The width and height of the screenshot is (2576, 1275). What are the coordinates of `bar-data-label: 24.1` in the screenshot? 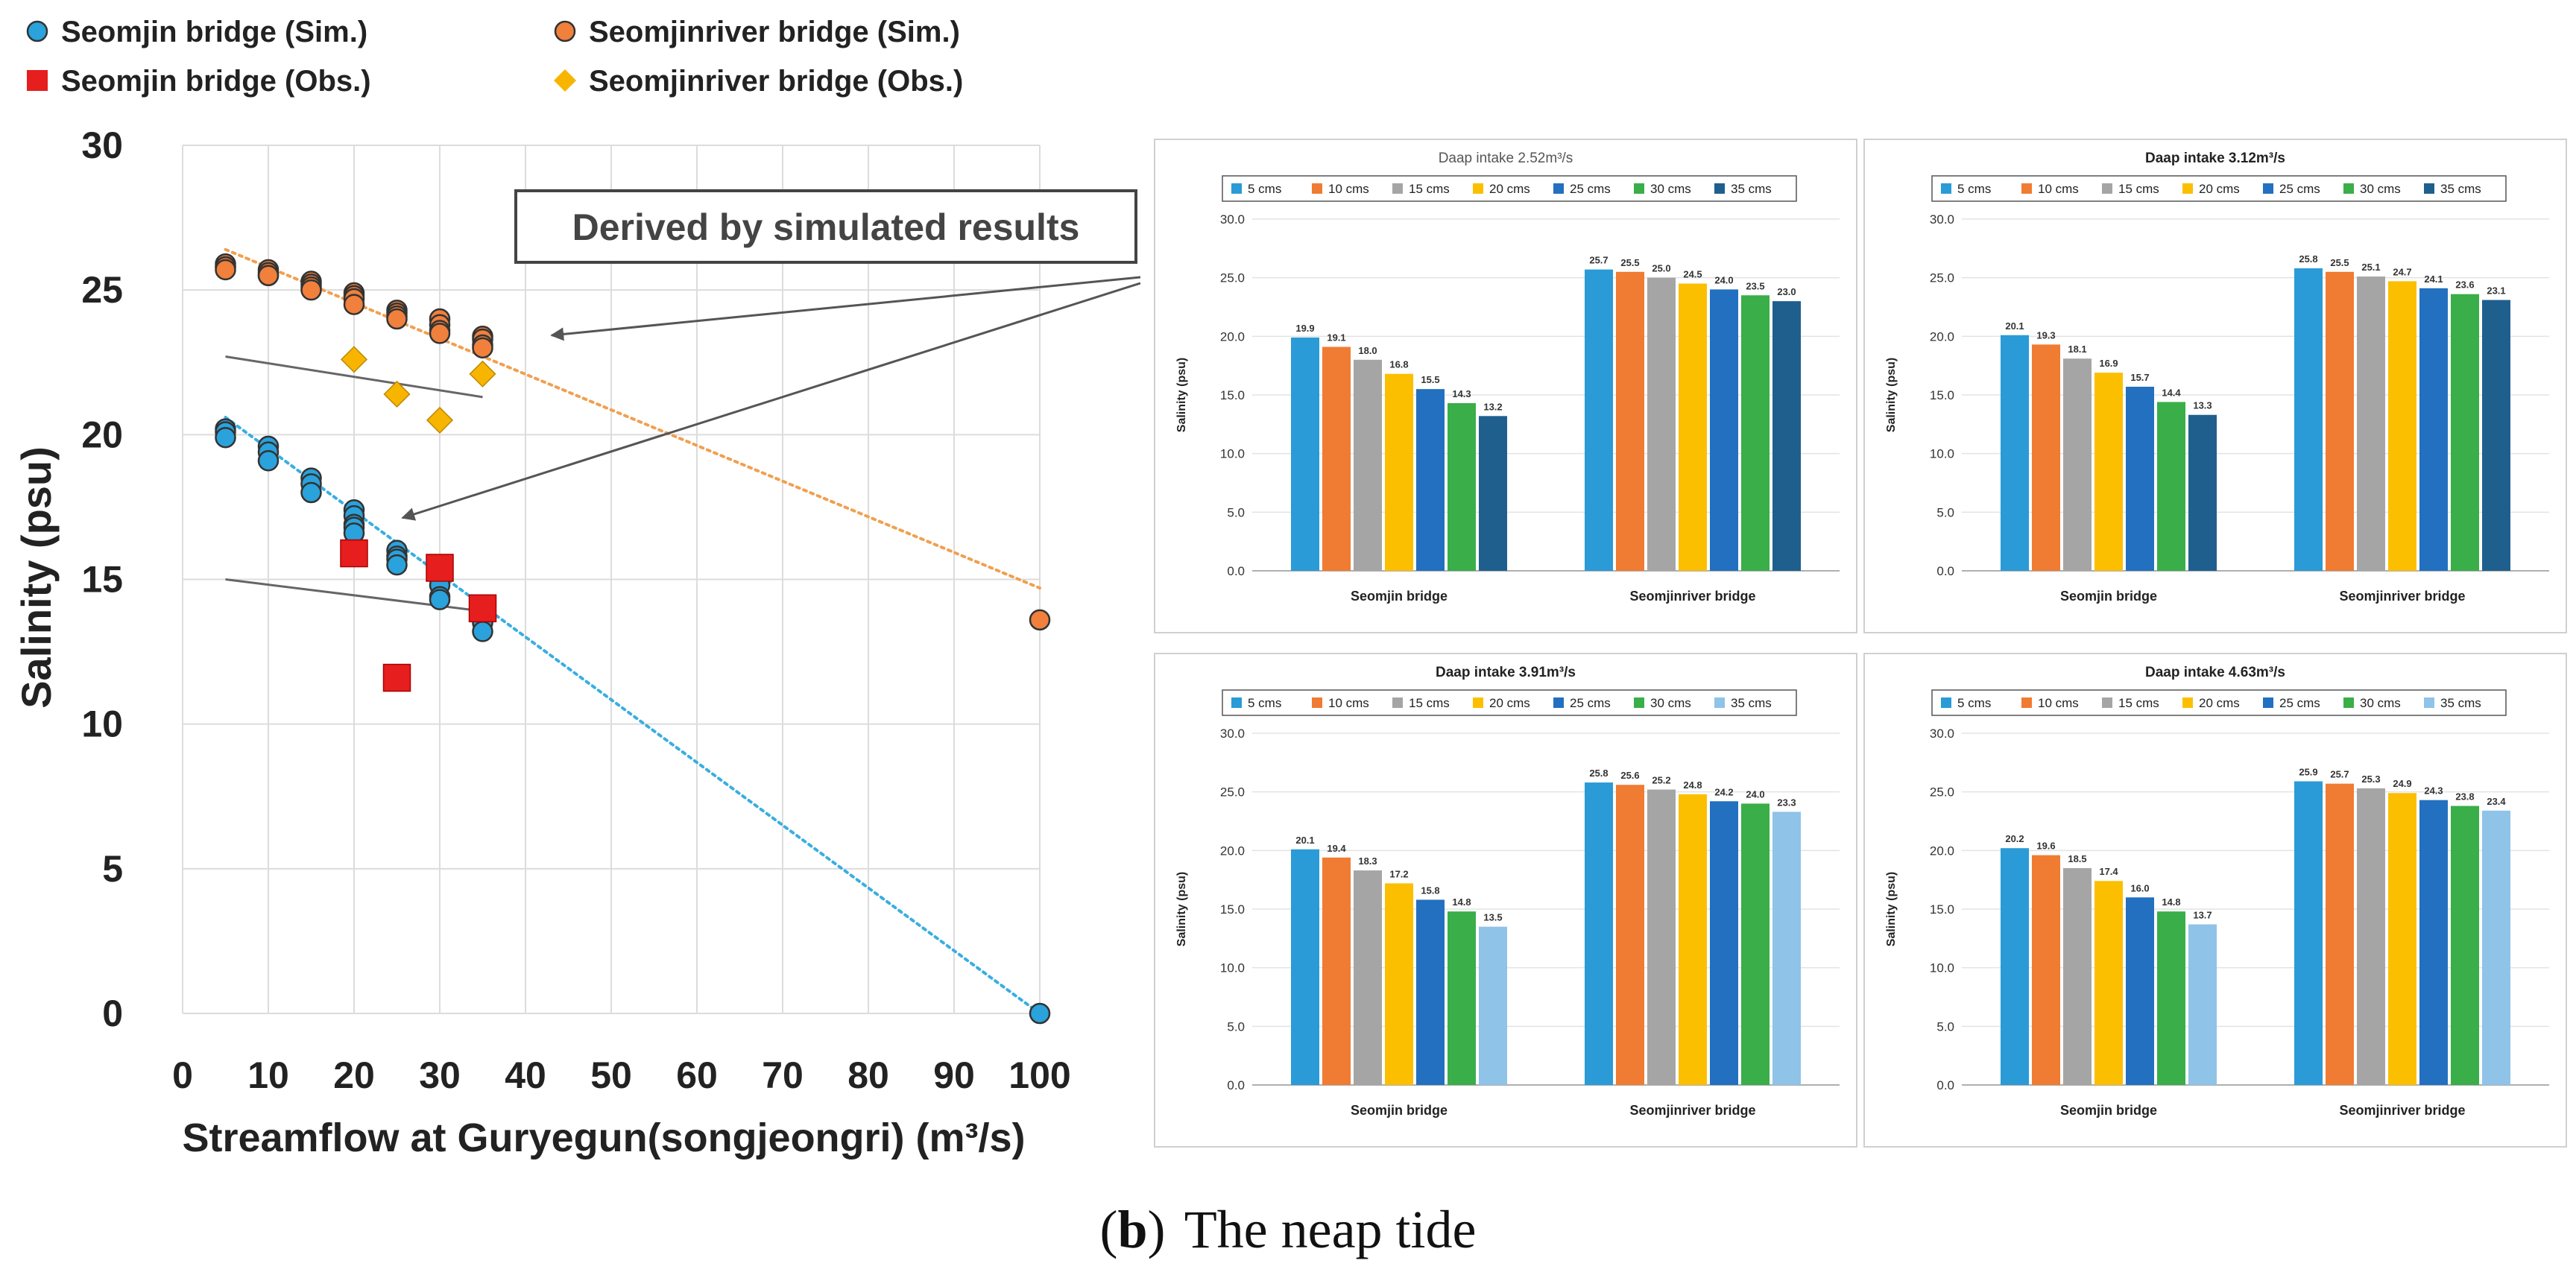 It's located at (2433, 279).